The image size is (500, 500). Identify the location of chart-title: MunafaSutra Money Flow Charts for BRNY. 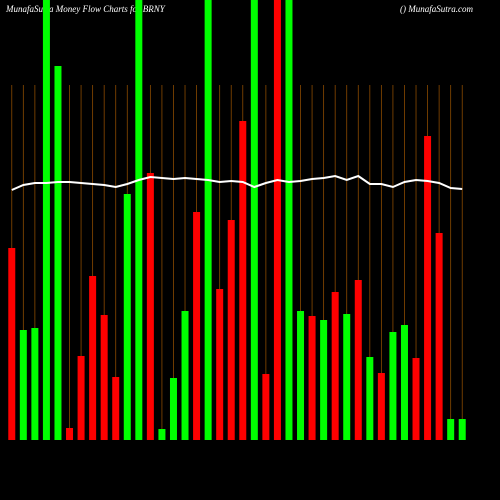
(85, 9).